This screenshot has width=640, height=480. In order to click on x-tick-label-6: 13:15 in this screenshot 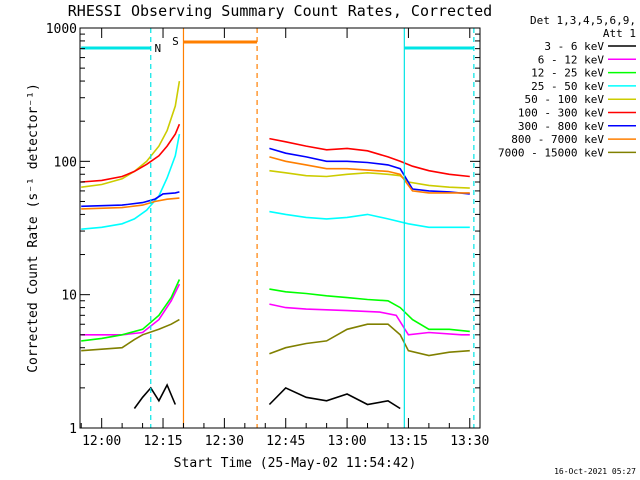, I will do `click(408, 441)`.